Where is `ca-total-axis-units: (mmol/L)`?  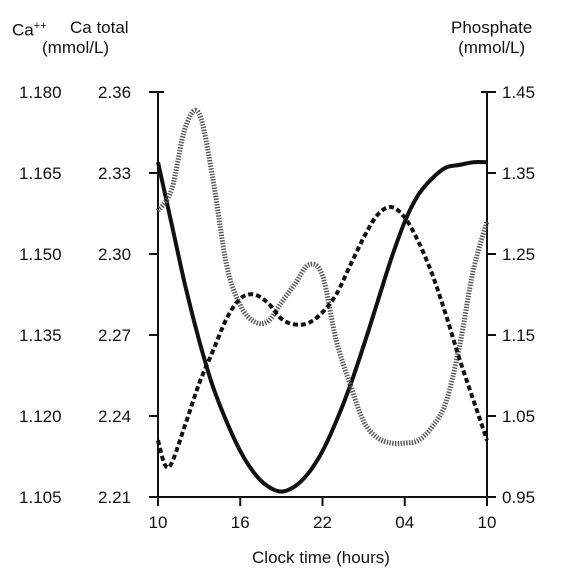
ca-total-axis-units: (mmol/L) is located at coordinates (75, 48).